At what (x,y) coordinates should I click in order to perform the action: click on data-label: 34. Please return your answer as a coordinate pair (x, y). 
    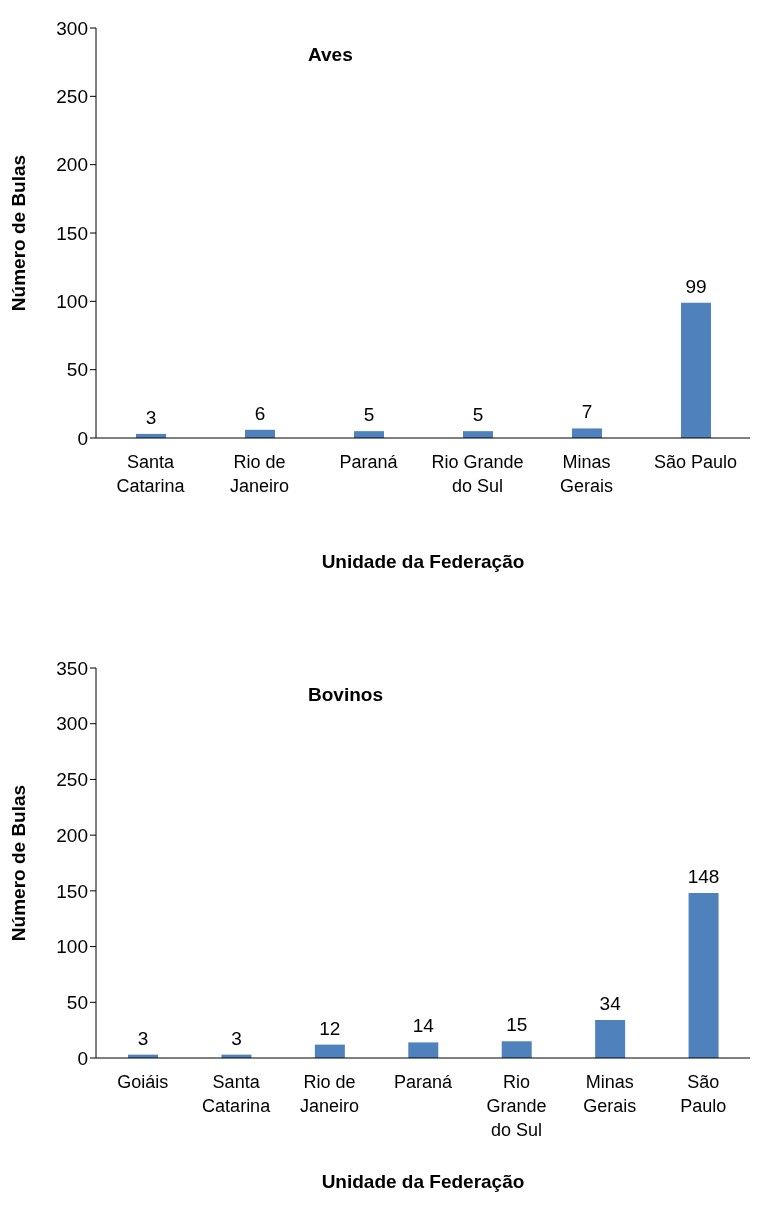
    Looking at the image, I should click on (610, 1004).